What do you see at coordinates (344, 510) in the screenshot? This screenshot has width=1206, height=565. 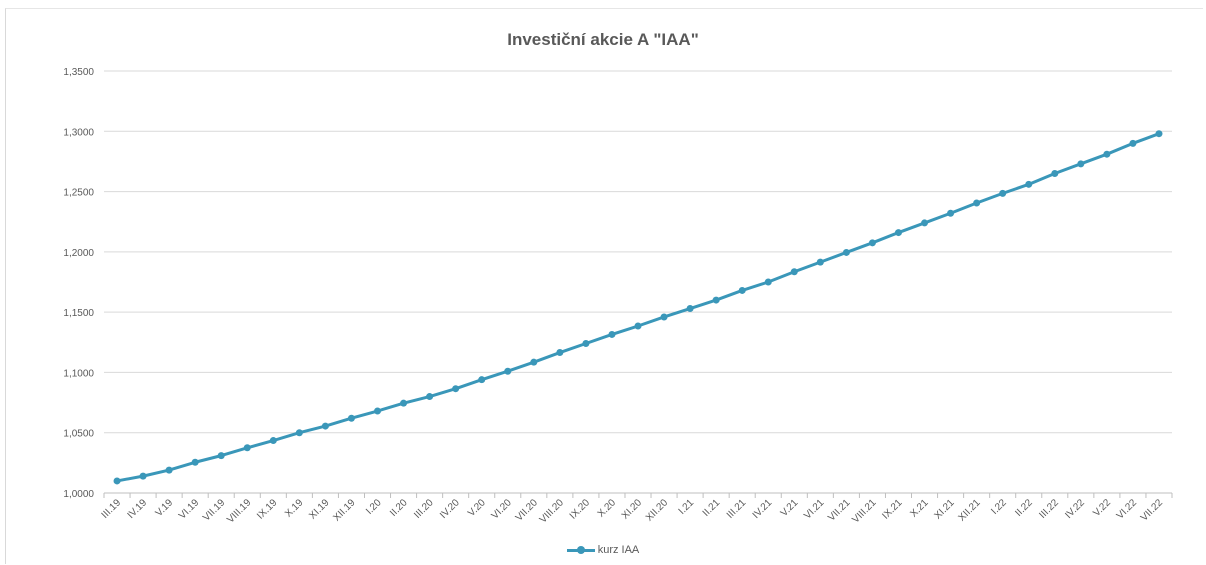 I see `x-tick-label: XII.19` at bounding box center [344, 510].